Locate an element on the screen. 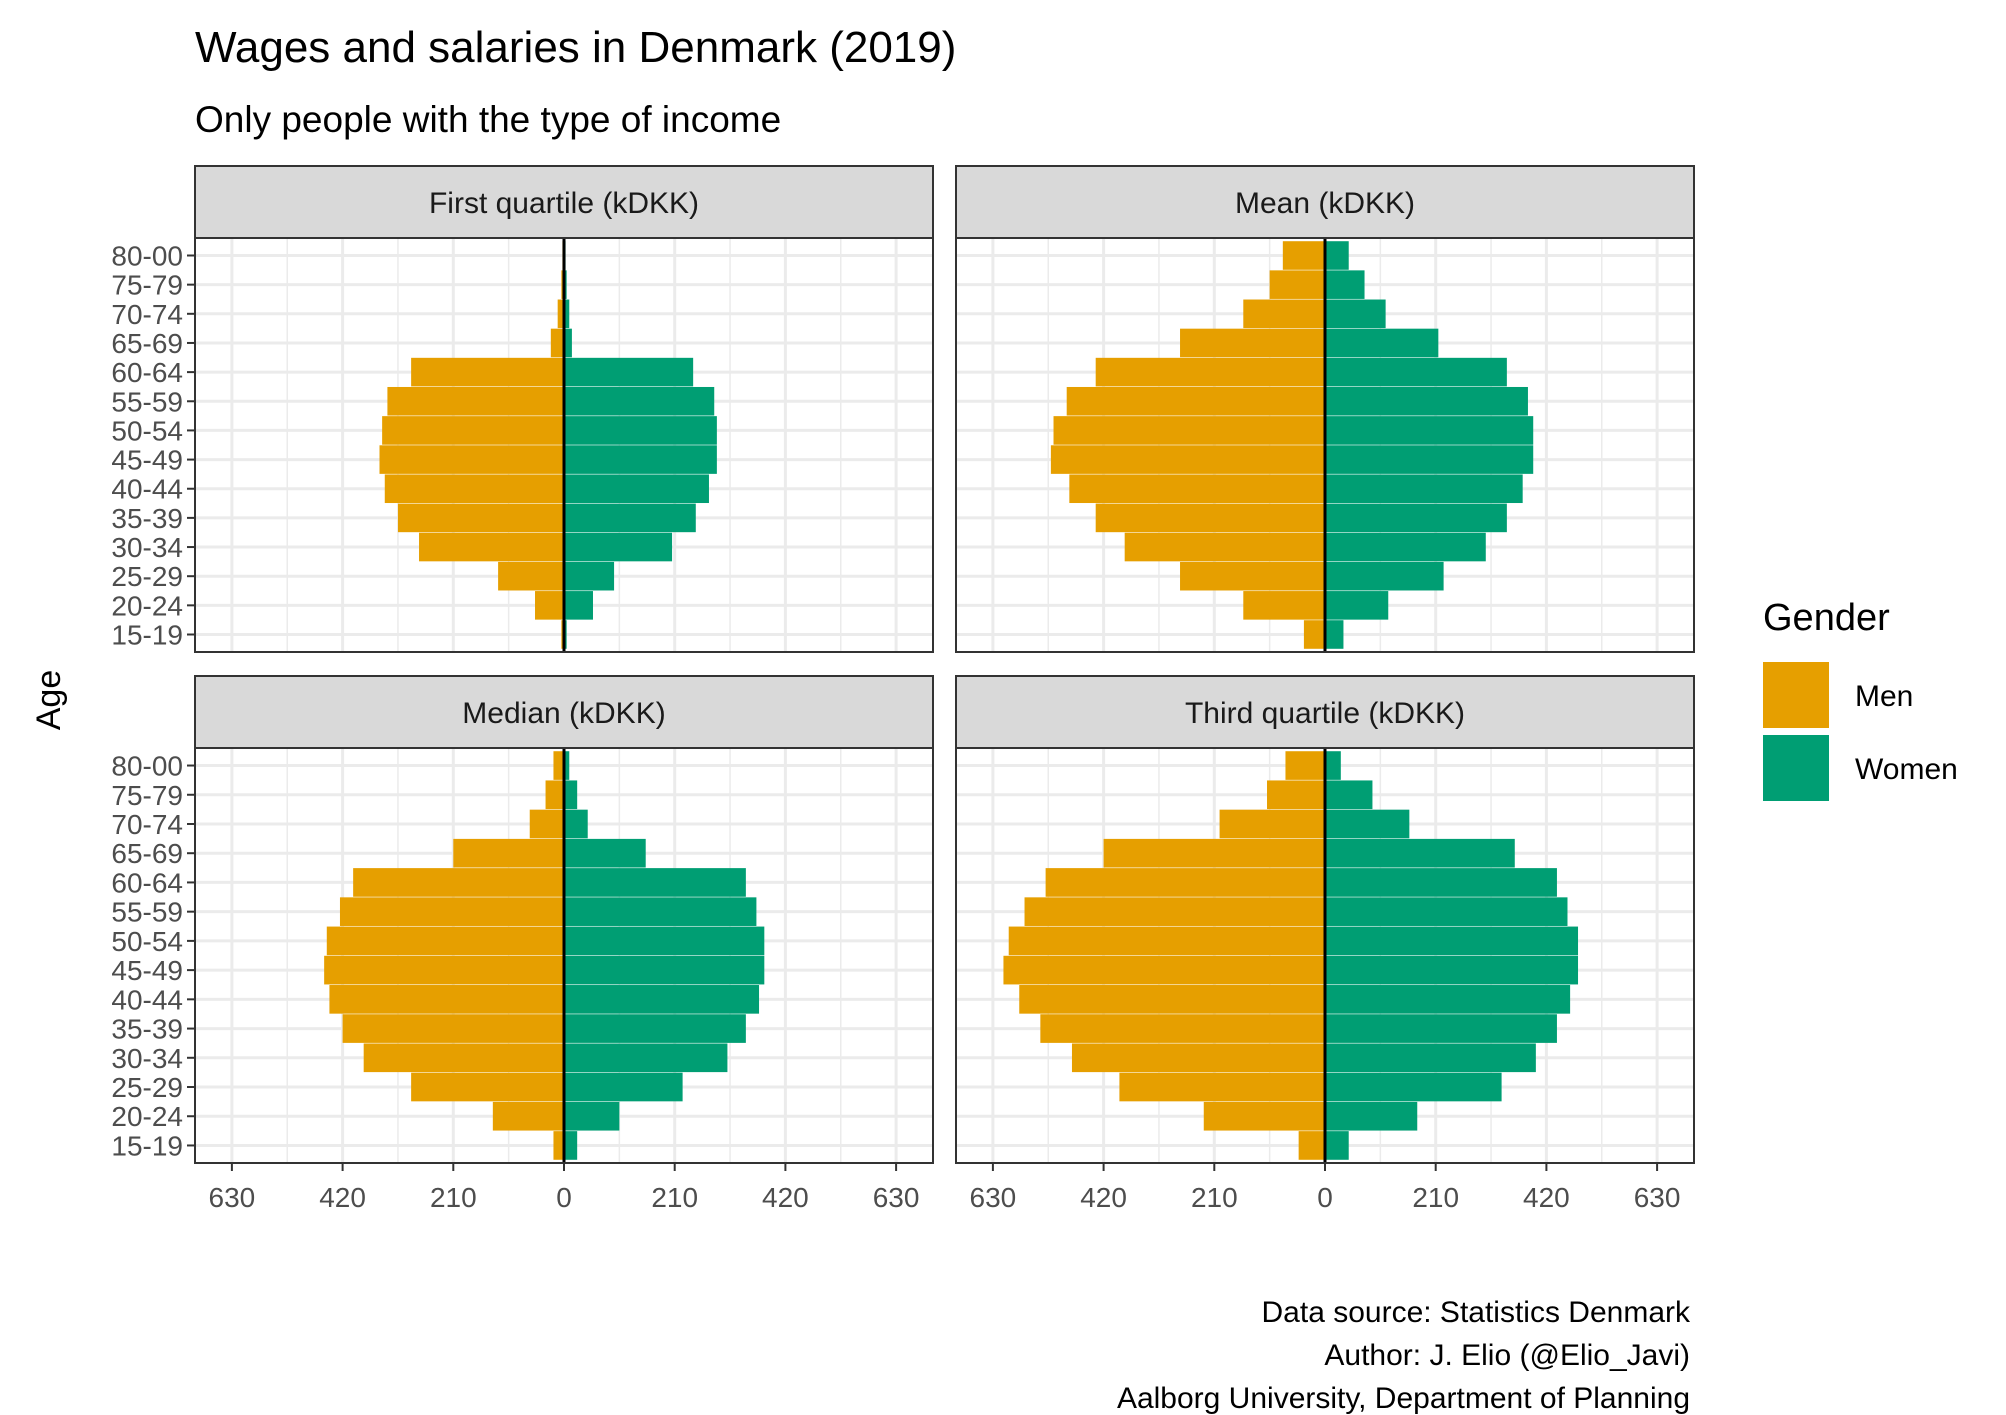 Image resolution: width=2006 pixels, height=1415 pixels. facet-strip-label: Third quartile (kDKK) is located at coordinates (1325, 713).